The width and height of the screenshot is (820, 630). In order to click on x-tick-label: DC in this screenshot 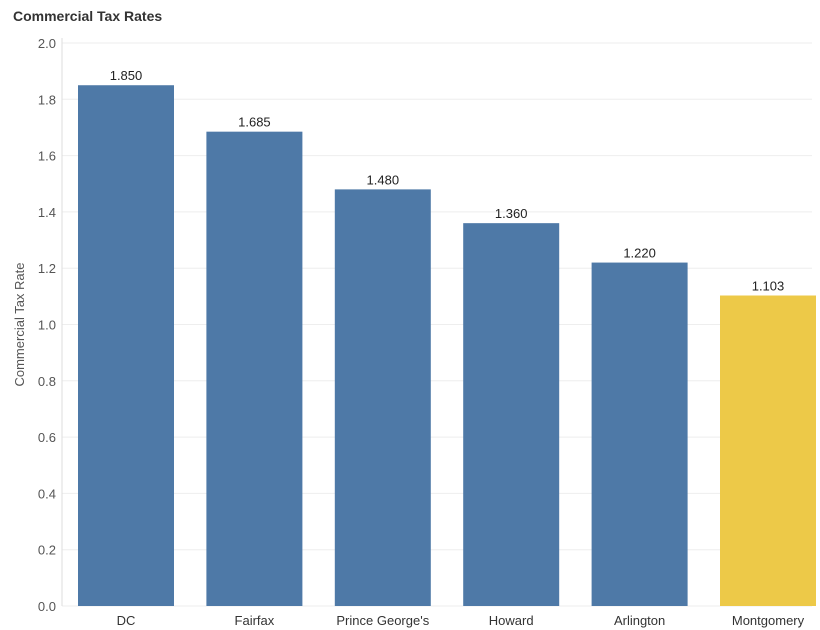, I will do `click(126, 620)`.